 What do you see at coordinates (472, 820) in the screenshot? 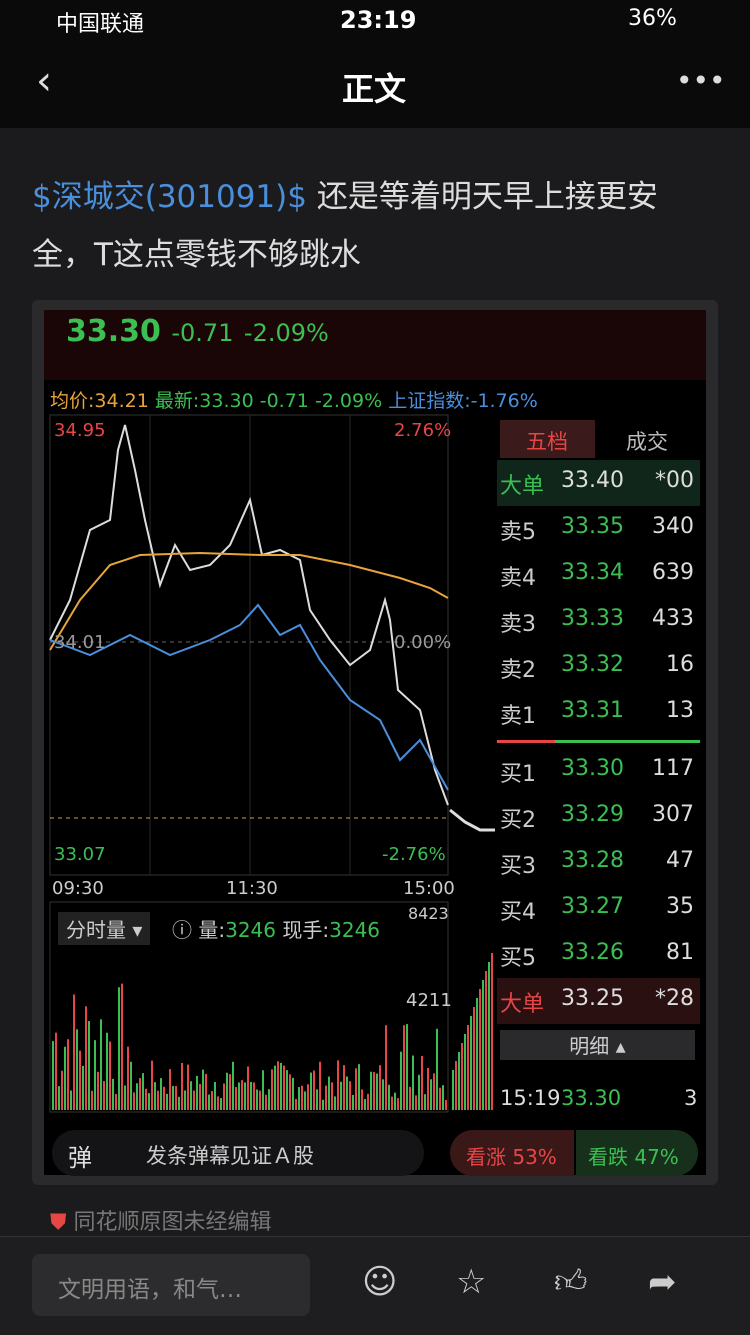
I see `price-tail` at bounding box center [472, 820].